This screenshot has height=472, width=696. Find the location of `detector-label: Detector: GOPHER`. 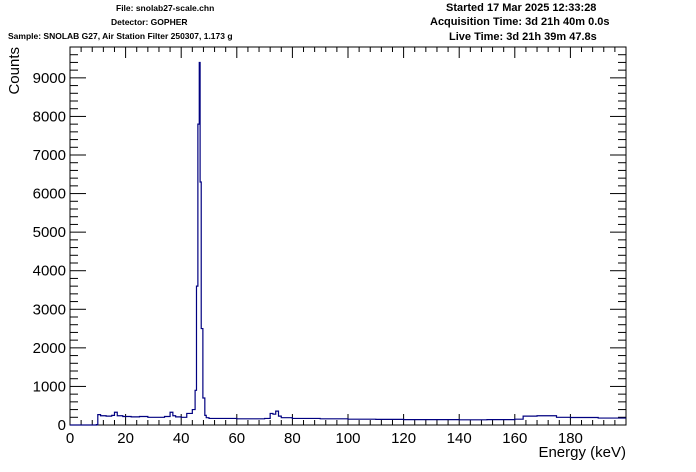

detector-label: Detector: GOPHER is located at coordinates (149, 22).